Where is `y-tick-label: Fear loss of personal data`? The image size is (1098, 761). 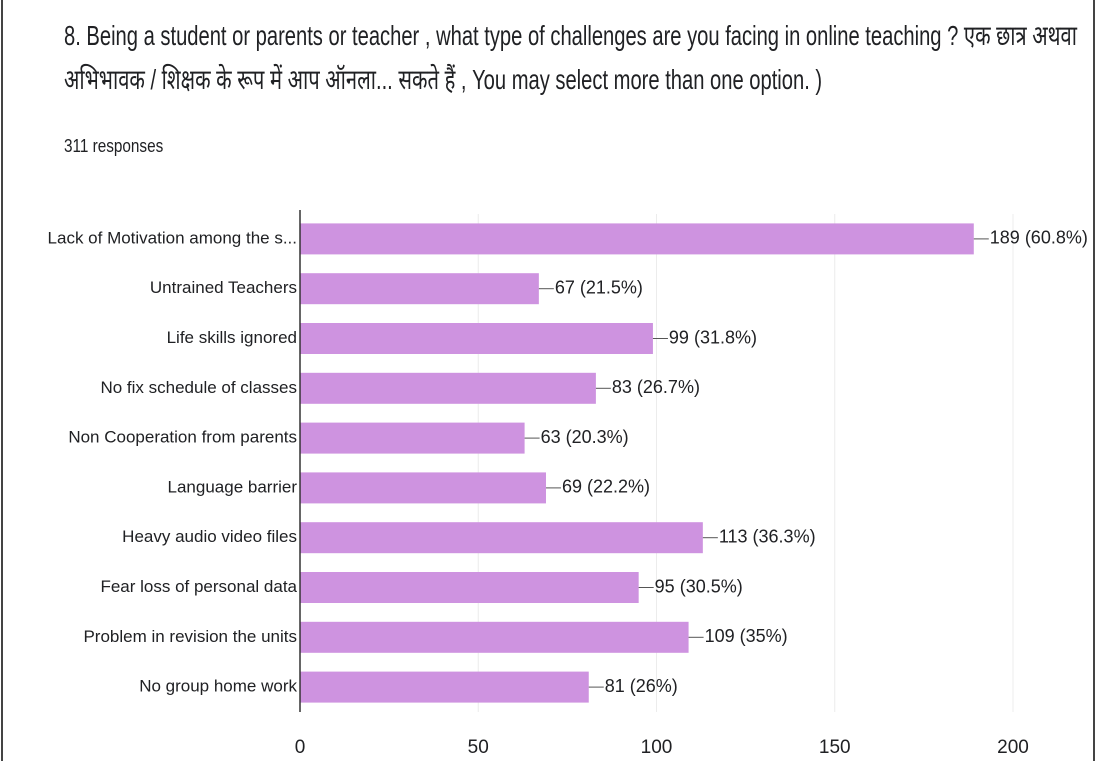 y-tick-label: Fear loss of personal data is located at coordinates (198, 586).